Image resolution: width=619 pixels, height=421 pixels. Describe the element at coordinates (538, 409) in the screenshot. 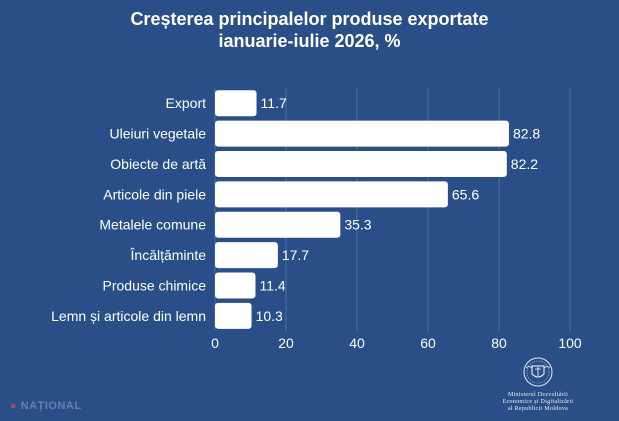

I see `ministry-line-3: al Republicii Moldova` at that location.